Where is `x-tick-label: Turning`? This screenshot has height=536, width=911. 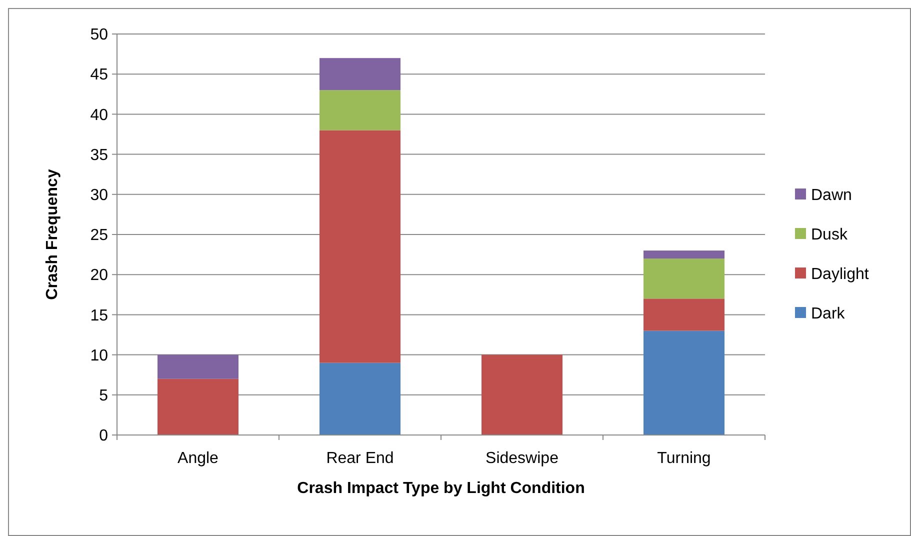 x-tick-label: Turning is located at coordinates (684, 458).